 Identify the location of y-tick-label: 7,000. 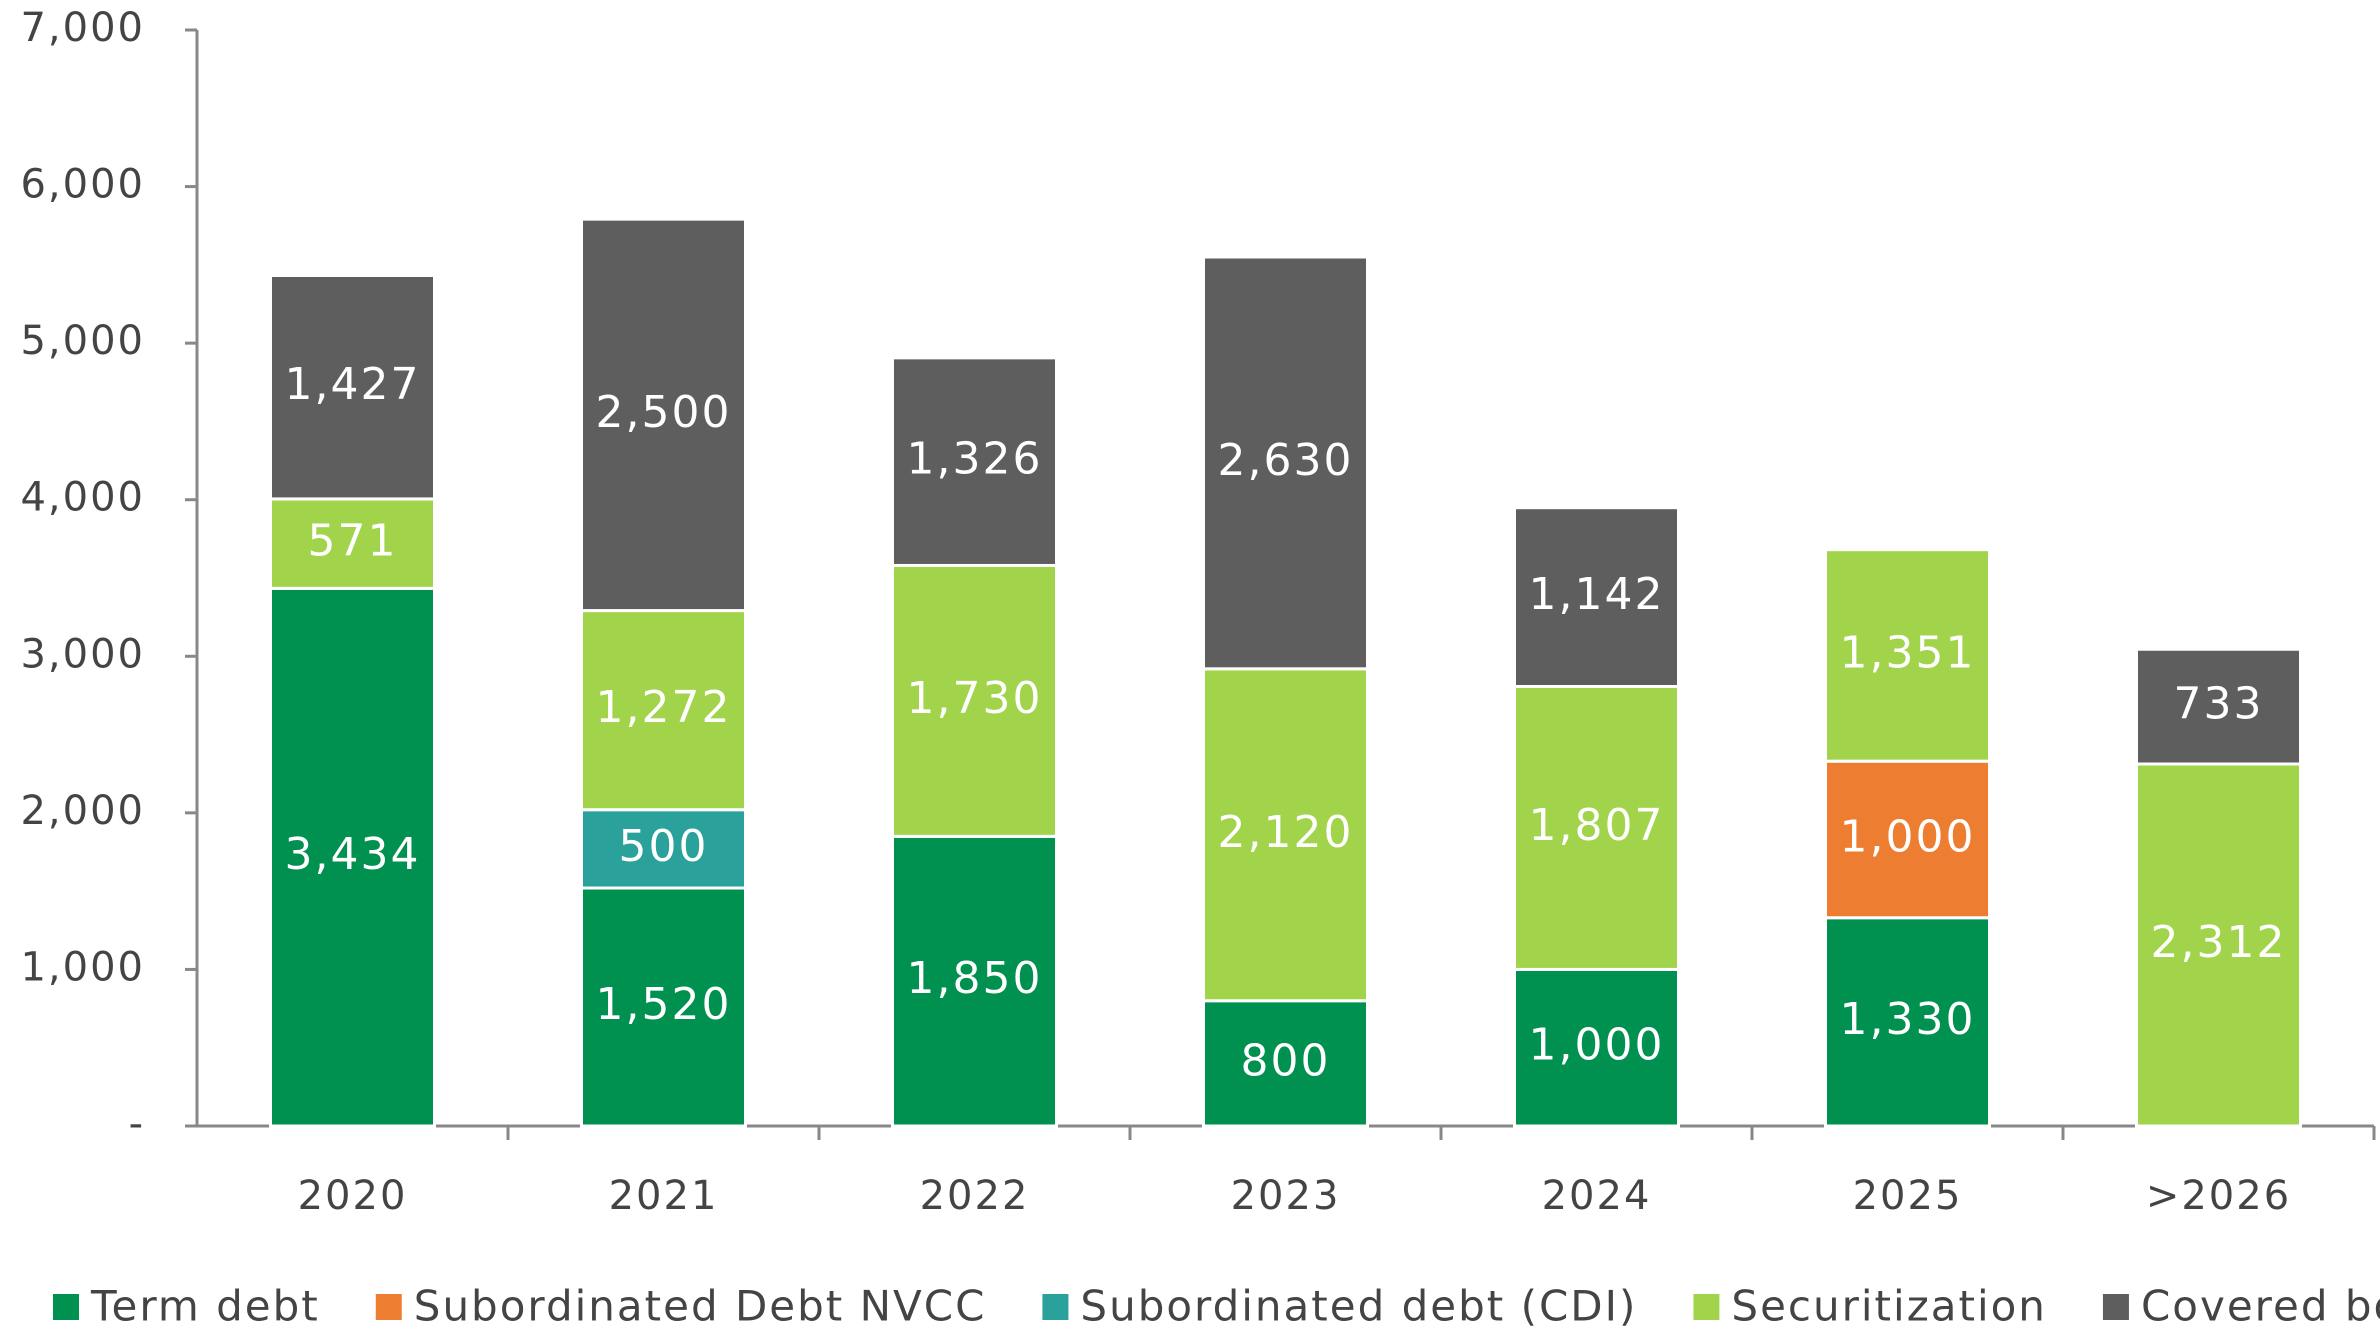
(82, 28).